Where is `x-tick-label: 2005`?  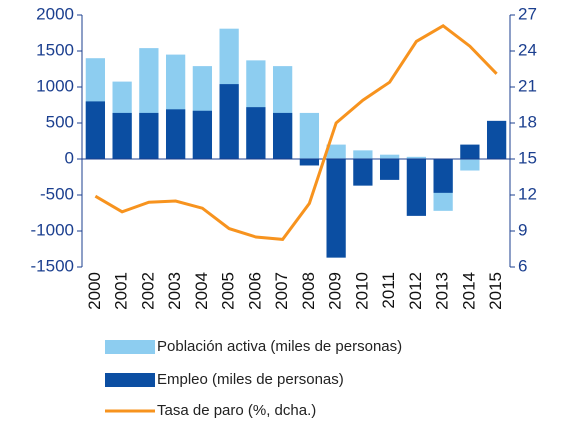
x-tick-label: 2005 is located at coordinates (228, 291).